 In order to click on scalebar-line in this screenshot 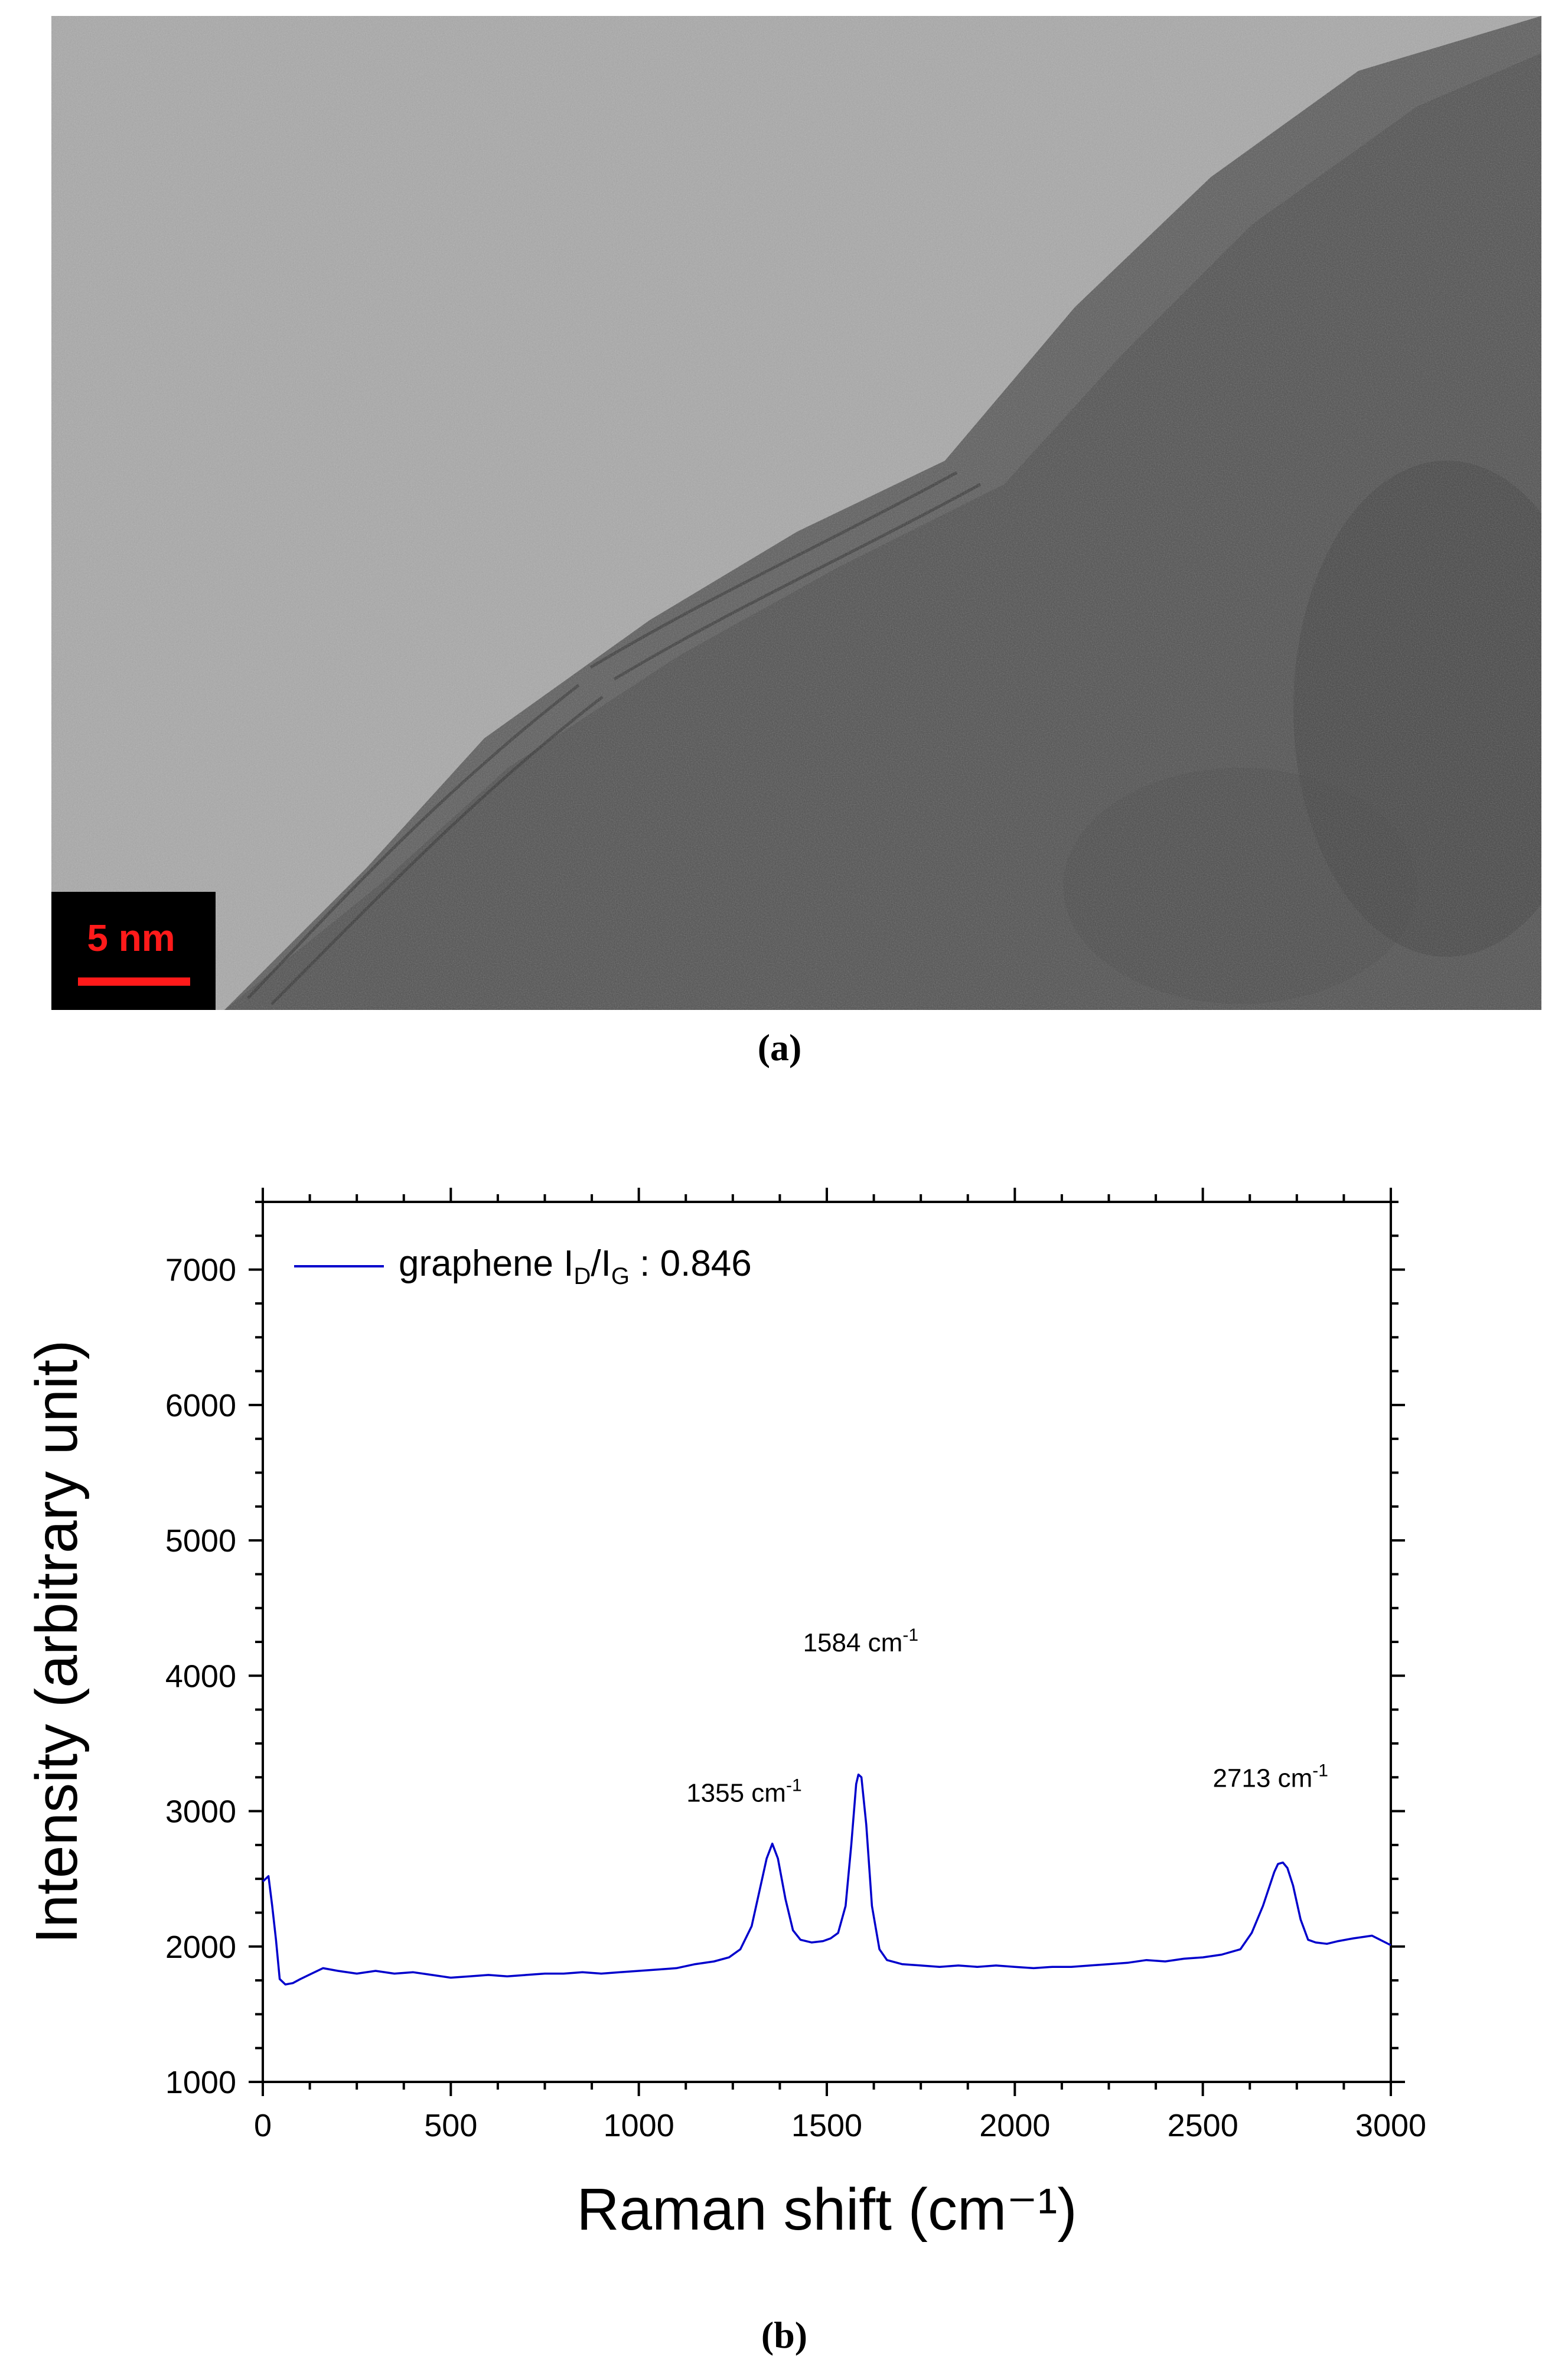, I will do `click(134, 981)`.